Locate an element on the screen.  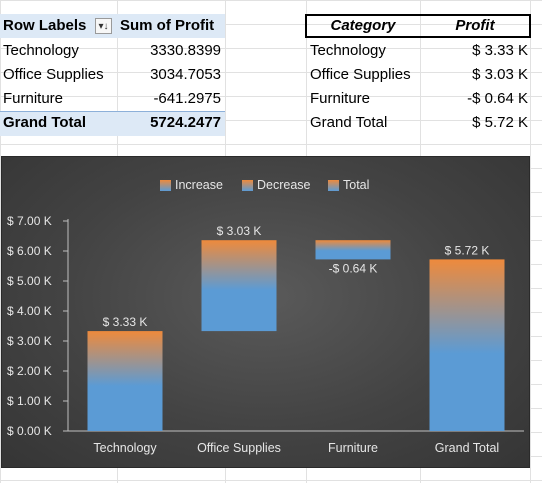
data-label: $ 3.03 K is located at coordinates (239, 231).